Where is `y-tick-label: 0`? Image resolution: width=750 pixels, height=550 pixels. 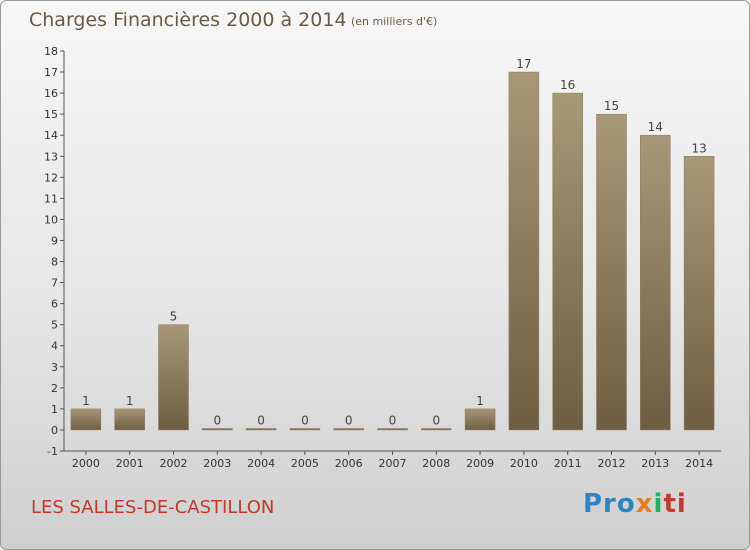 y-tick-label: 0 is located at coordinates (54, 430).